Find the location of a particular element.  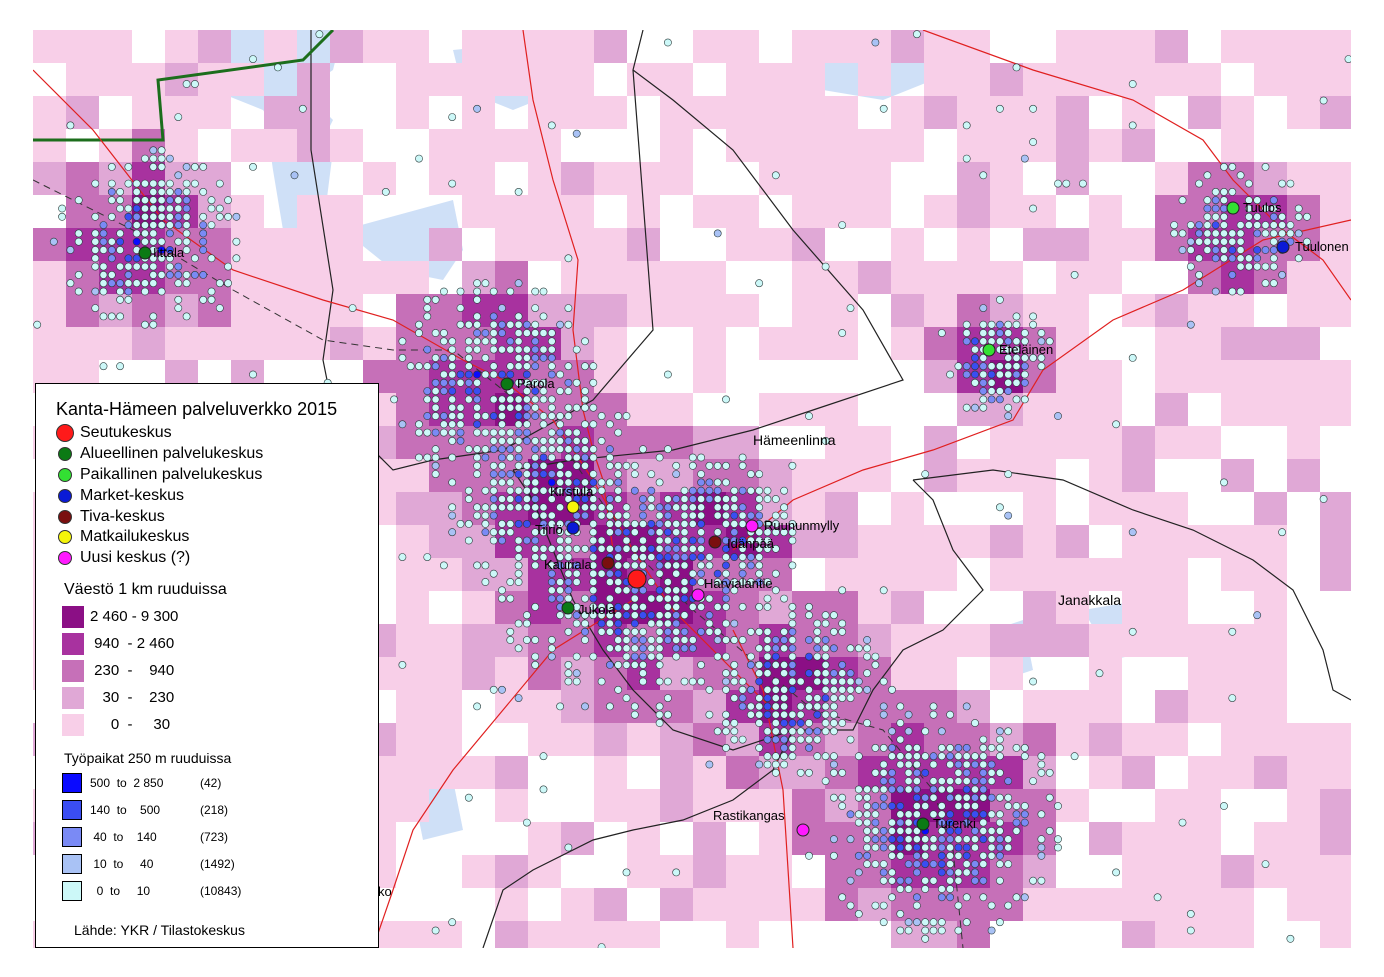

center-marker-eteläinen is located at coordinates (989, 350).